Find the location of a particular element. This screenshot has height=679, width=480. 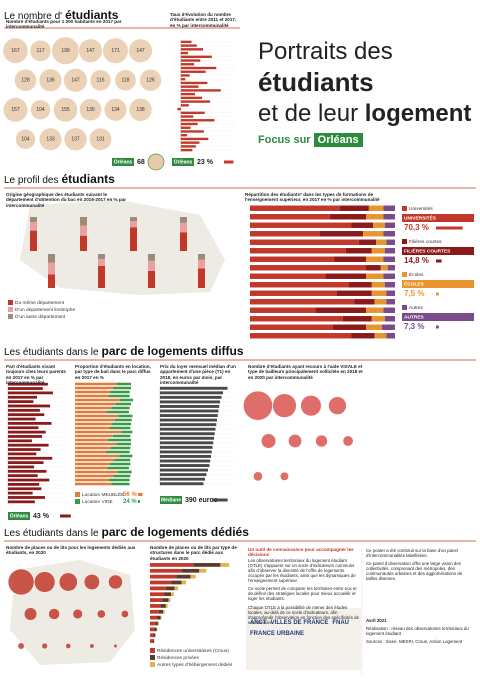

section-title: Le profil des étudiants is located at coordinates (59, 179).